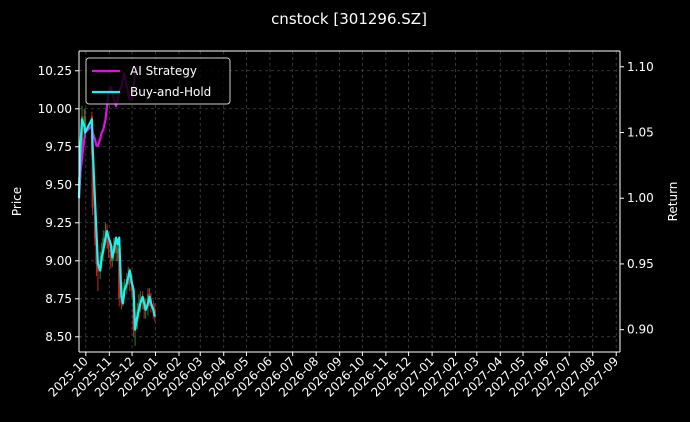 The height and width of the screenshot is (422, 690). I want to click on y-axis-right-label: Return, so click(673, 202).